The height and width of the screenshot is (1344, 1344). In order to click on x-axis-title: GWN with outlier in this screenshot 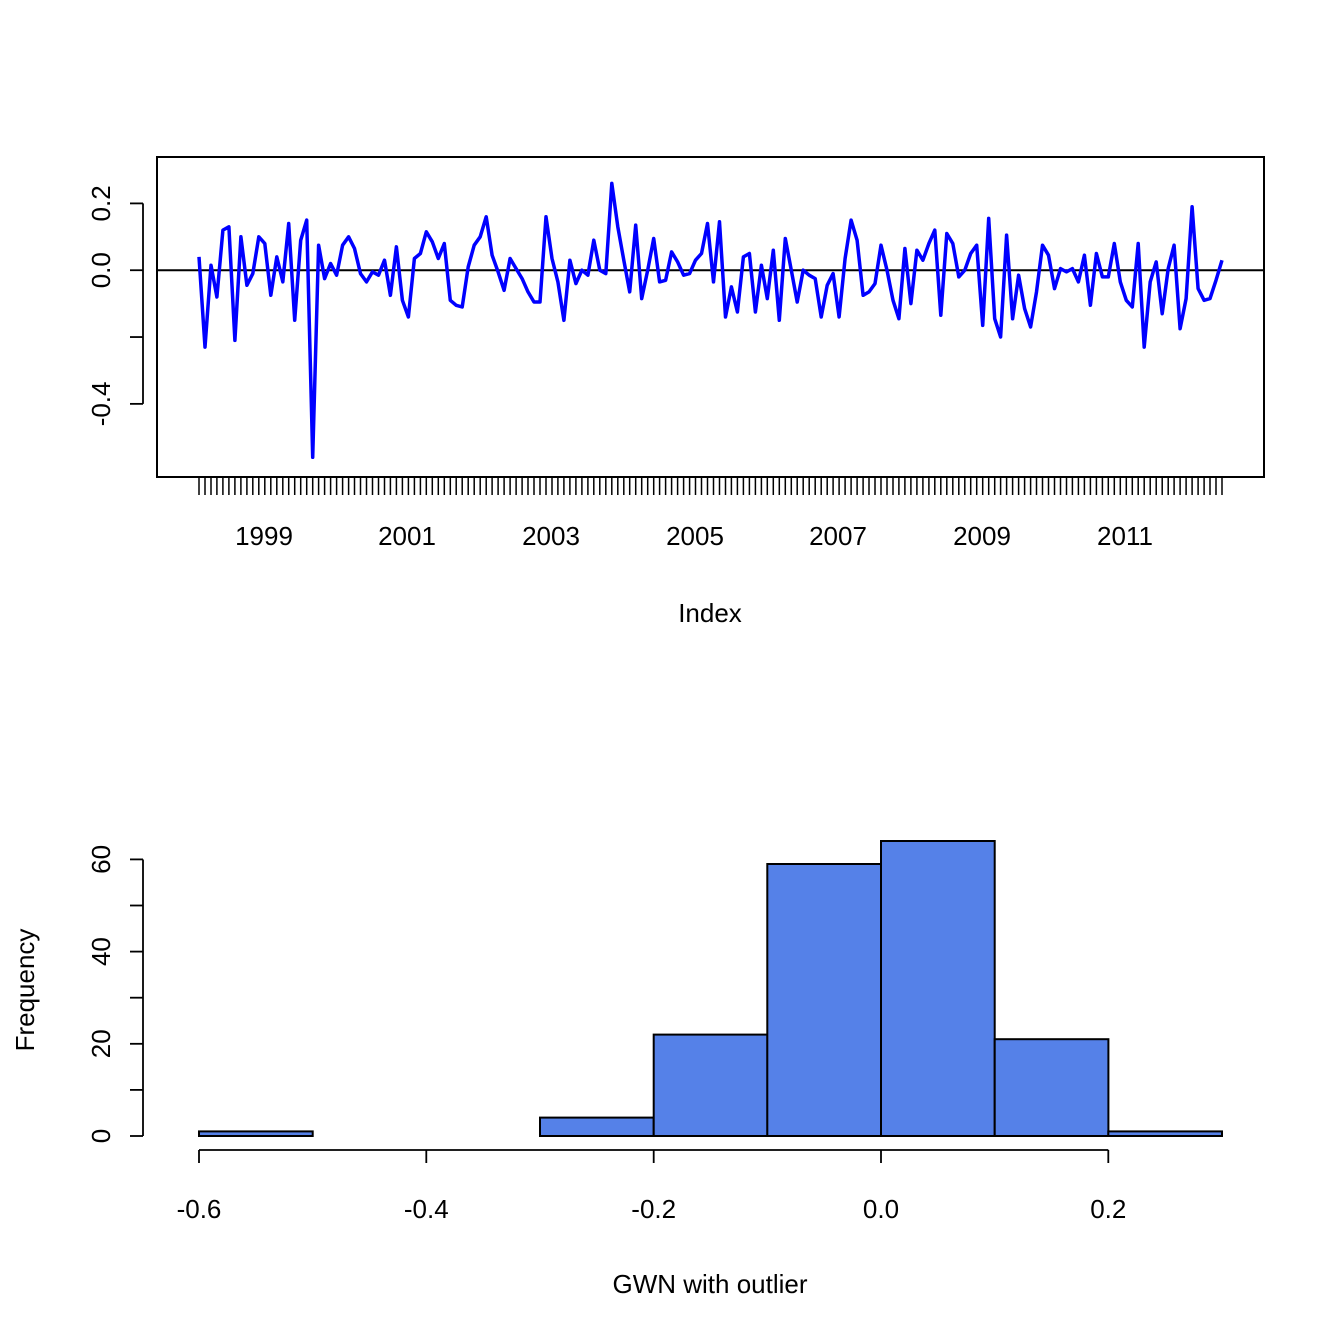, I will do `click(709, 1284)`.